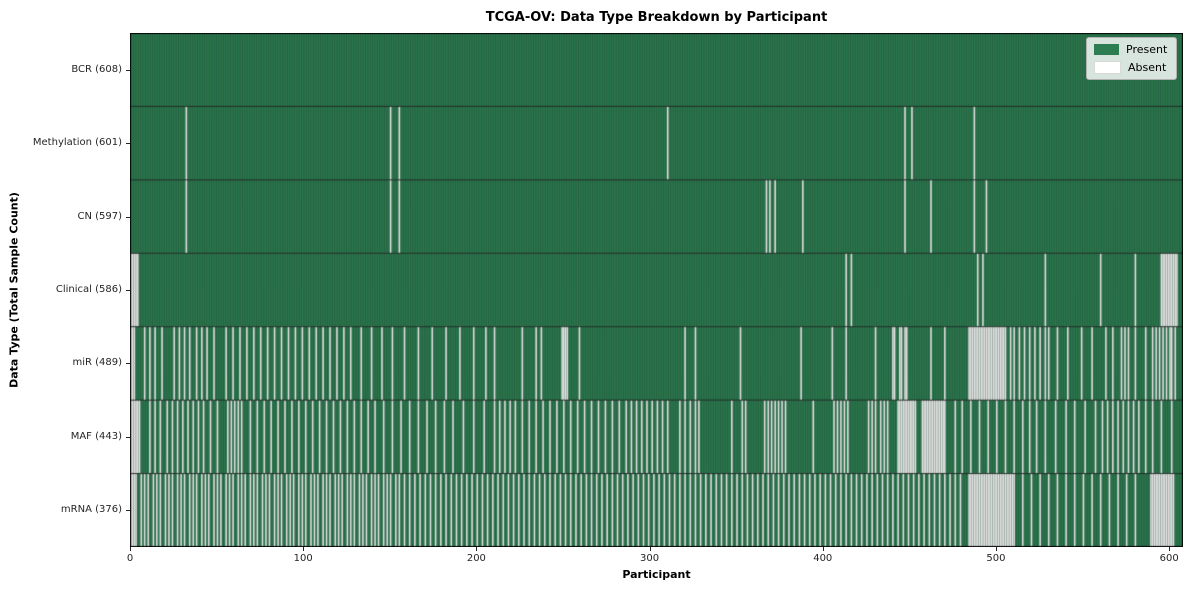 This screenshot has width=1200, height=600. I want to click on y-tick-label-miR: miR (489), so click(97, 363).